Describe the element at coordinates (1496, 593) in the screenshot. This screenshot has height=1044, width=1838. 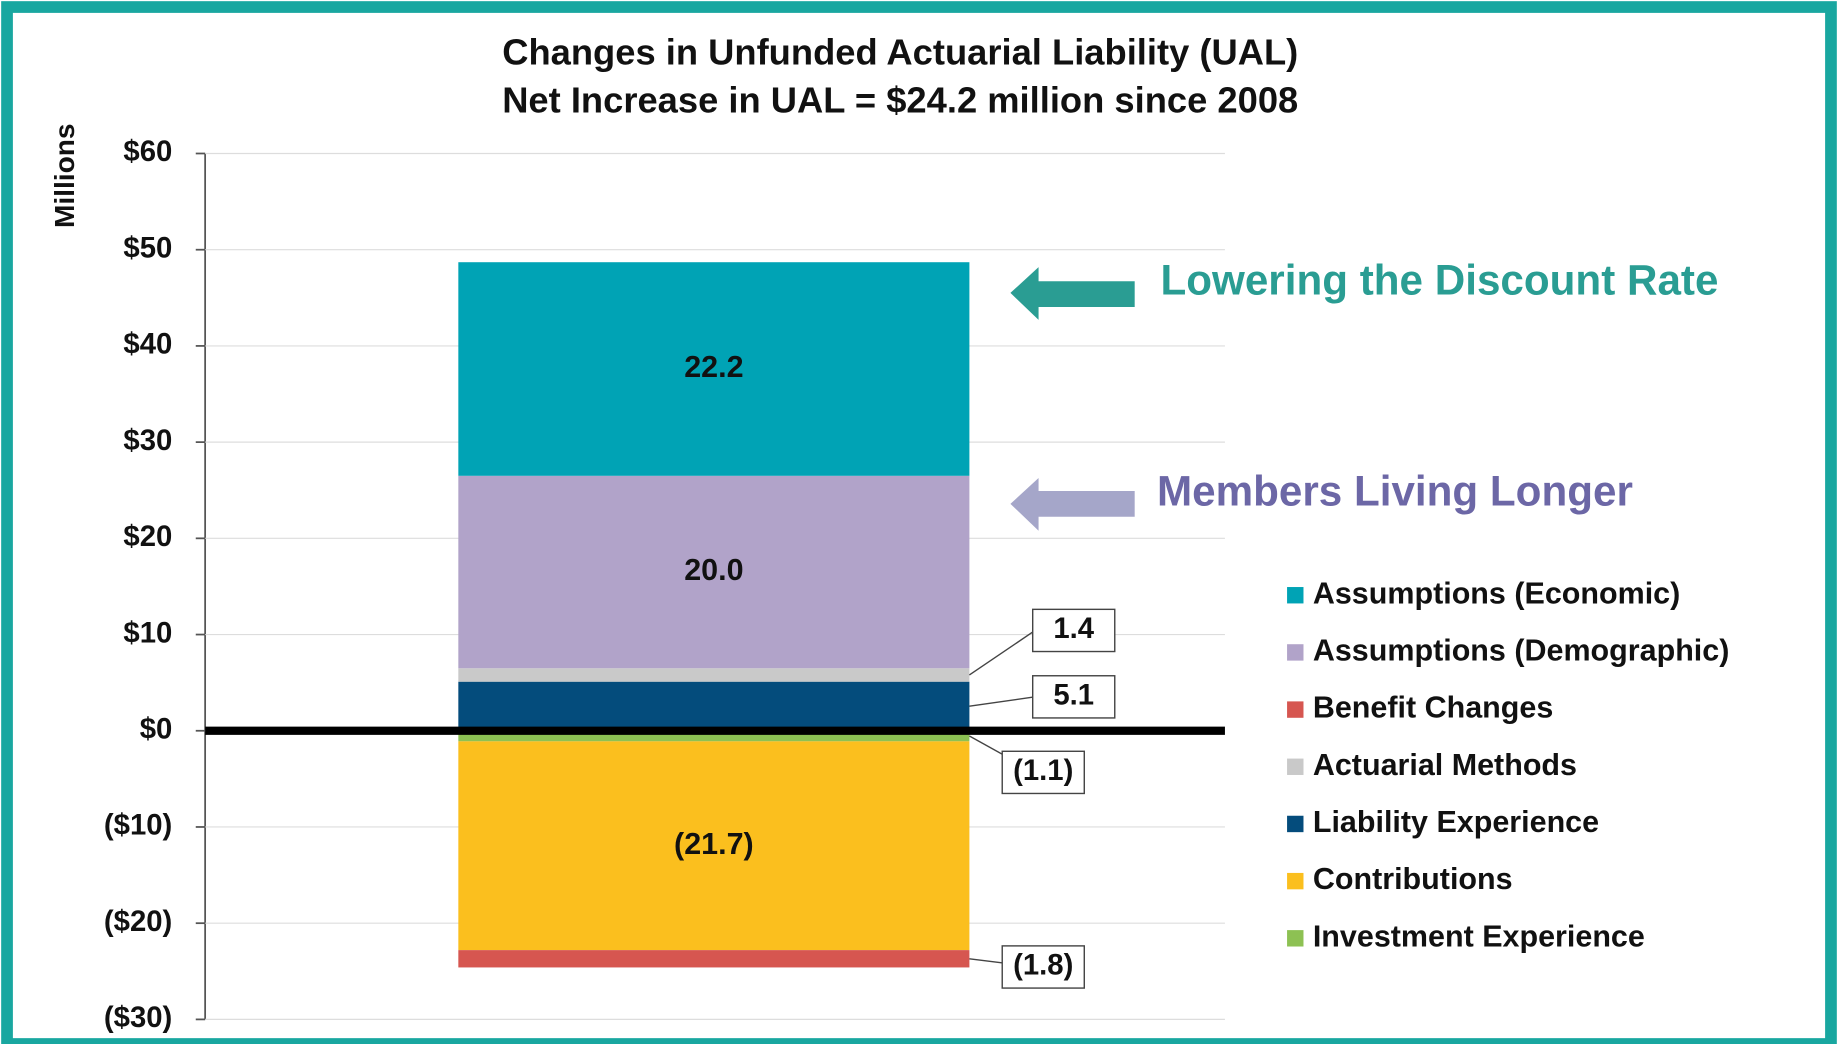
I see `legend-label: Assumptions (Economic)` at that location.